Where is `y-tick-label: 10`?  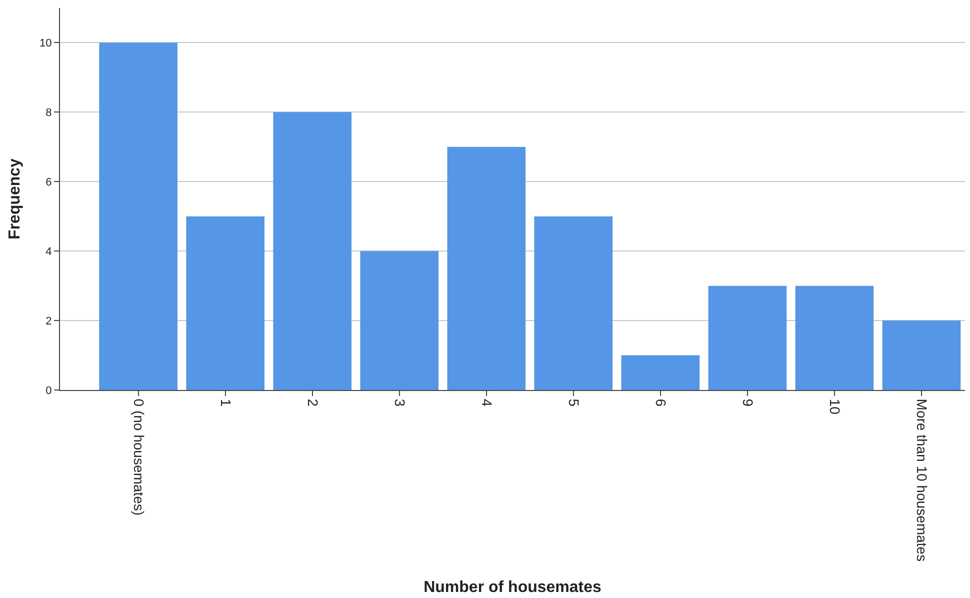
y-tick-label: 10 is located at coordinates (46, 44).